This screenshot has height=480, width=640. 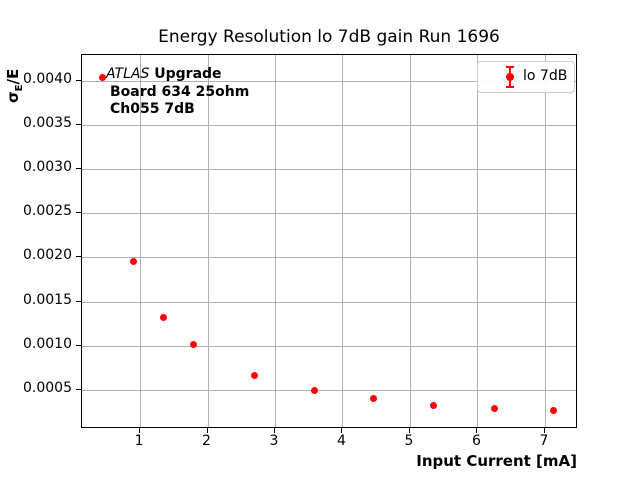 What do you see at coordinates (47, 211) in the screenshot?
I see `y-tick-label: 0.0025` at bounding box center [47, 211].